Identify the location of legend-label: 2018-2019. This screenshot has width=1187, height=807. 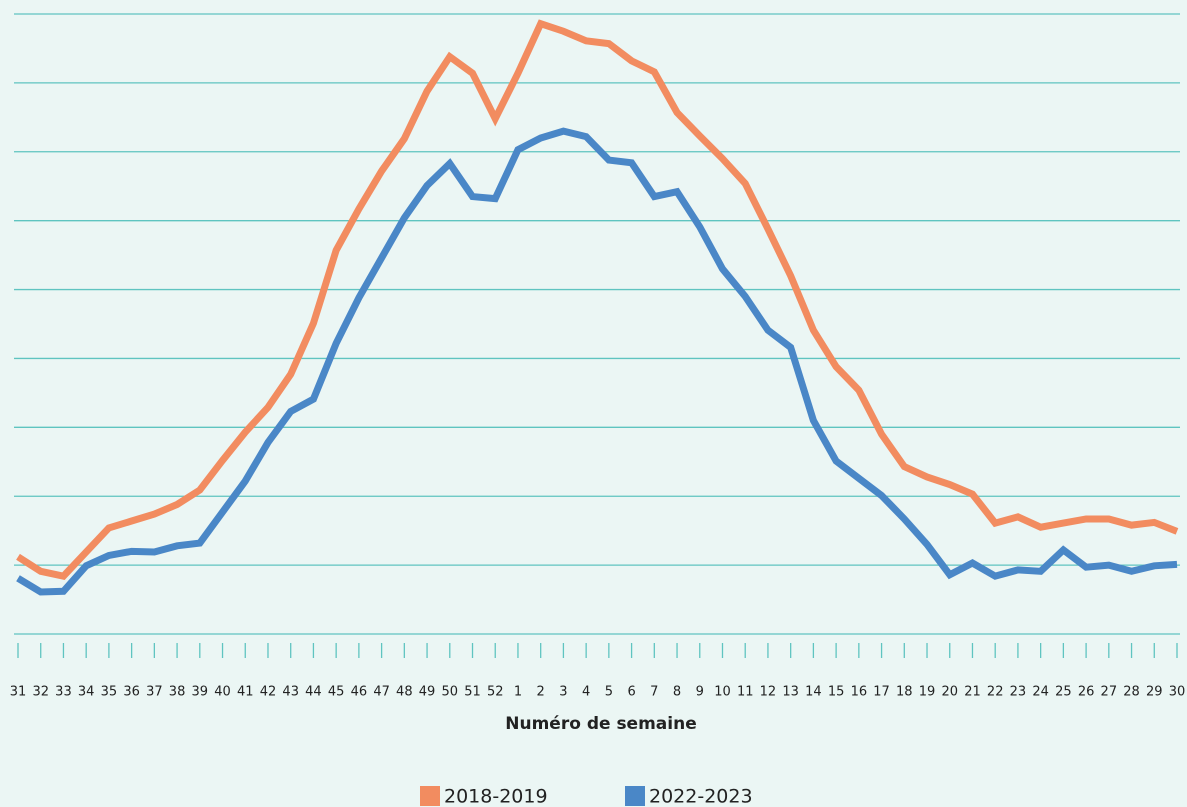
(496, 796).